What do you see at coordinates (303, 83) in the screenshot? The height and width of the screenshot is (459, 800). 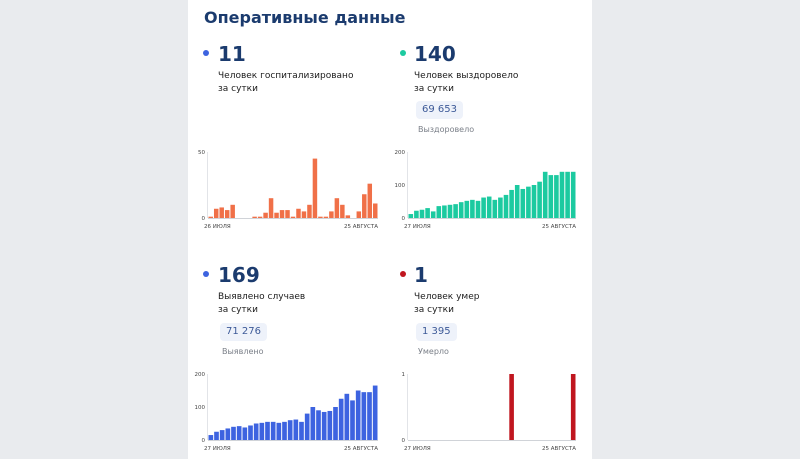 I see `hospitalized-description: Человек госпитализировано за сутки` at bounding box center [303, 83].